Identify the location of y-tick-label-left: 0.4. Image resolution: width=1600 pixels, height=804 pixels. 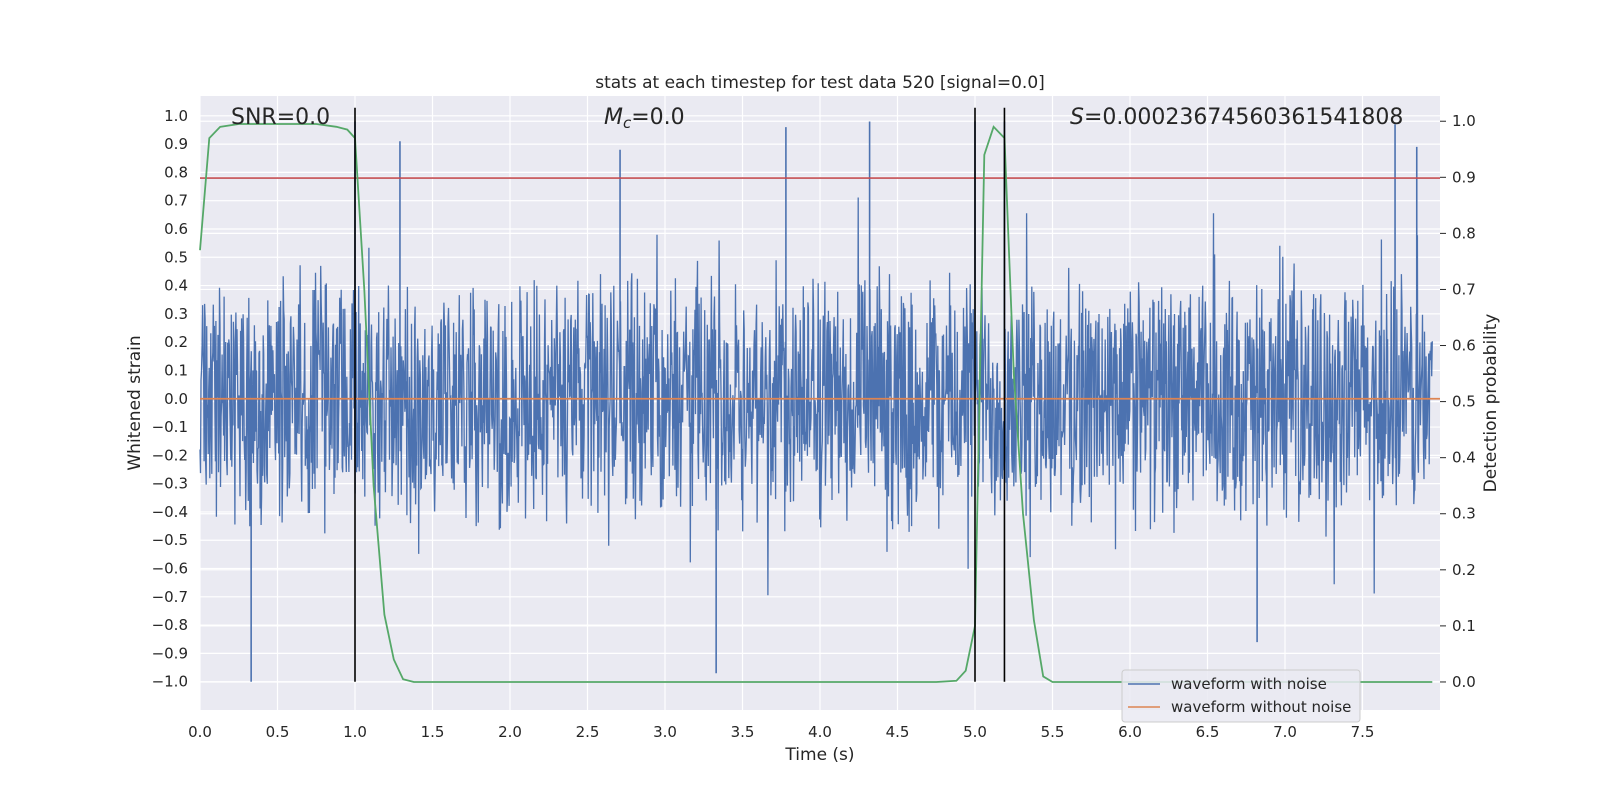
(176, 286).